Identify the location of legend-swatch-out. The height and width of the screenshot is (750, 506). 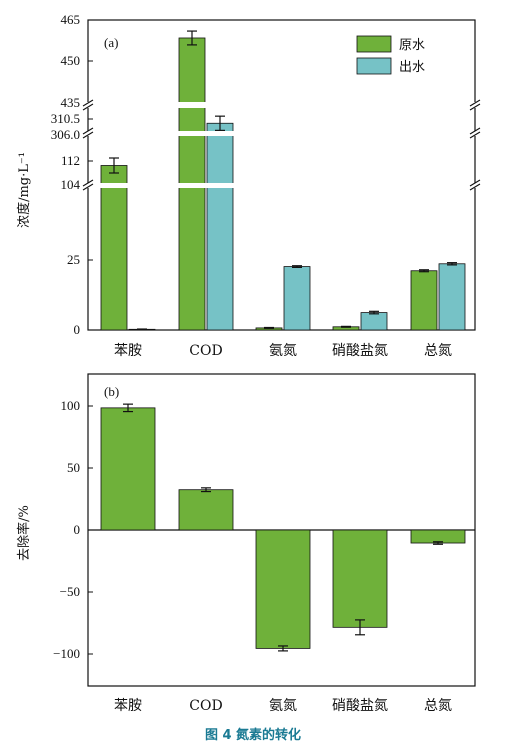
(374, 66).